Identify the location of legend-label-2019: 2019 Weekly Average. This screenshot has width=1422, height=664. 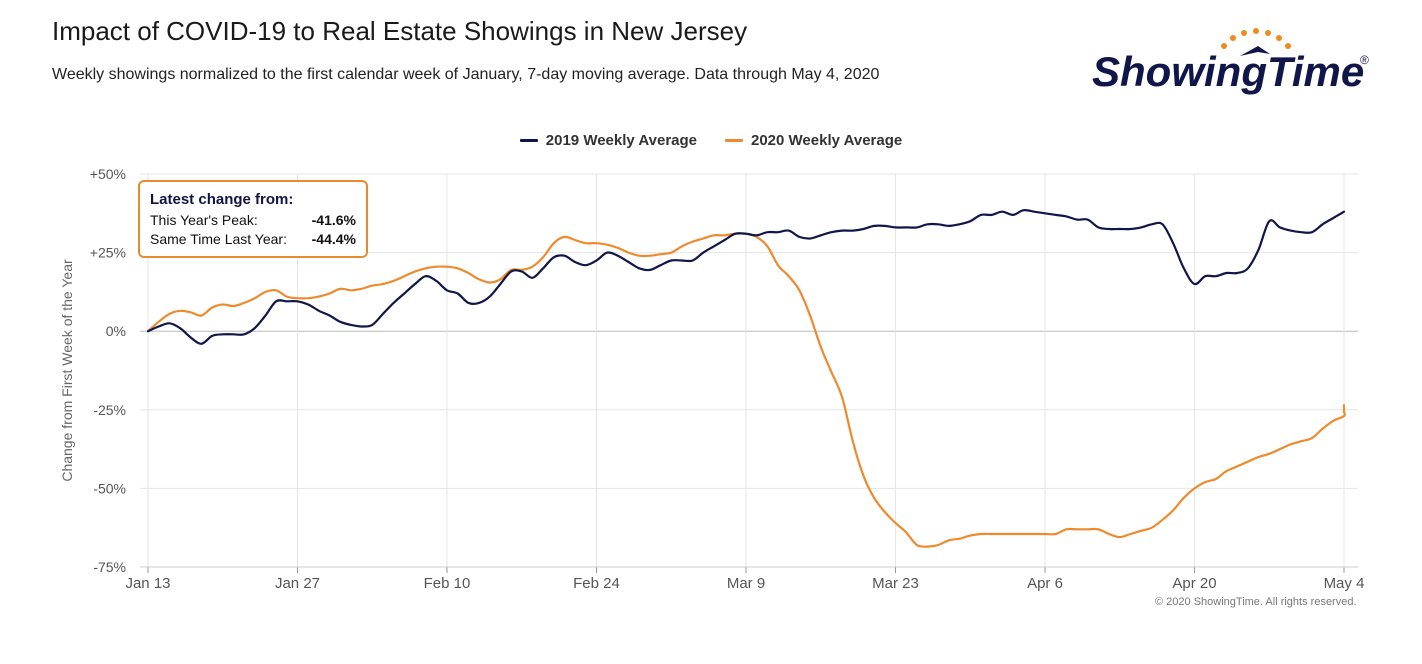
(621, 140).